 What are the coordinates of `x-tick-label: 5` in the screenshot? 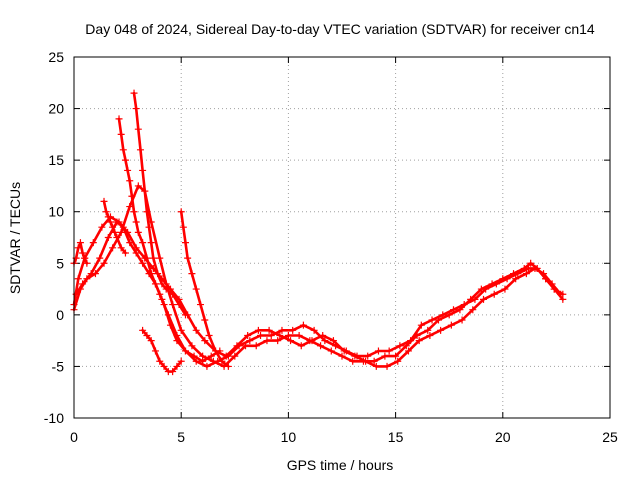 It's located at (181, 437).